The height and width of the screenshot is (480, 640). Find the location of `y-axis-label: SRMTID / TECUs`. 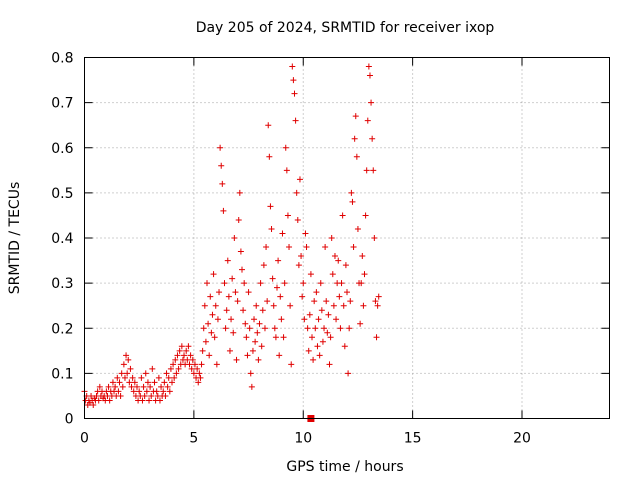

y-axis-label: SRMTID / TECUs is located at coordinates (15, 238).